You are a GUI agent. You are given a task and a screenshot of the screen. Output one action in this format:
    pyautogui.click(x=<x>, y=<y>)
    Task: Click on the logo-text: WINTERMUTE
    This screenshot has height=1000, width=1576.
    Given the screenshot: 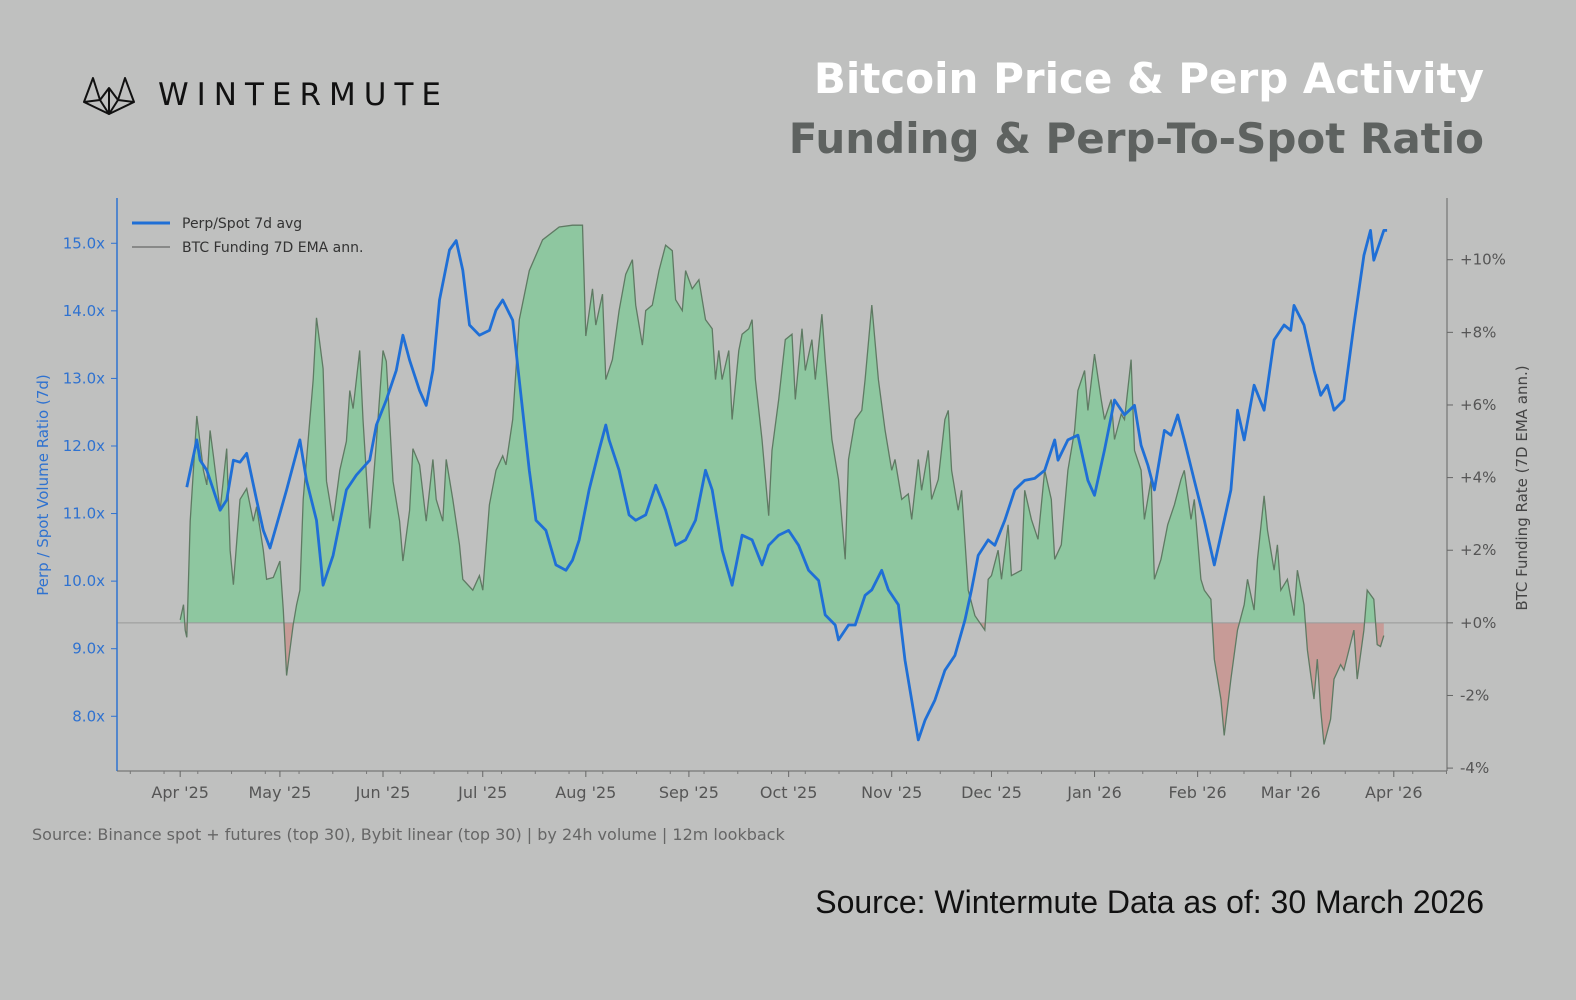 What is the action you would take?
    pyautogui.click(x=304, y=95)
    